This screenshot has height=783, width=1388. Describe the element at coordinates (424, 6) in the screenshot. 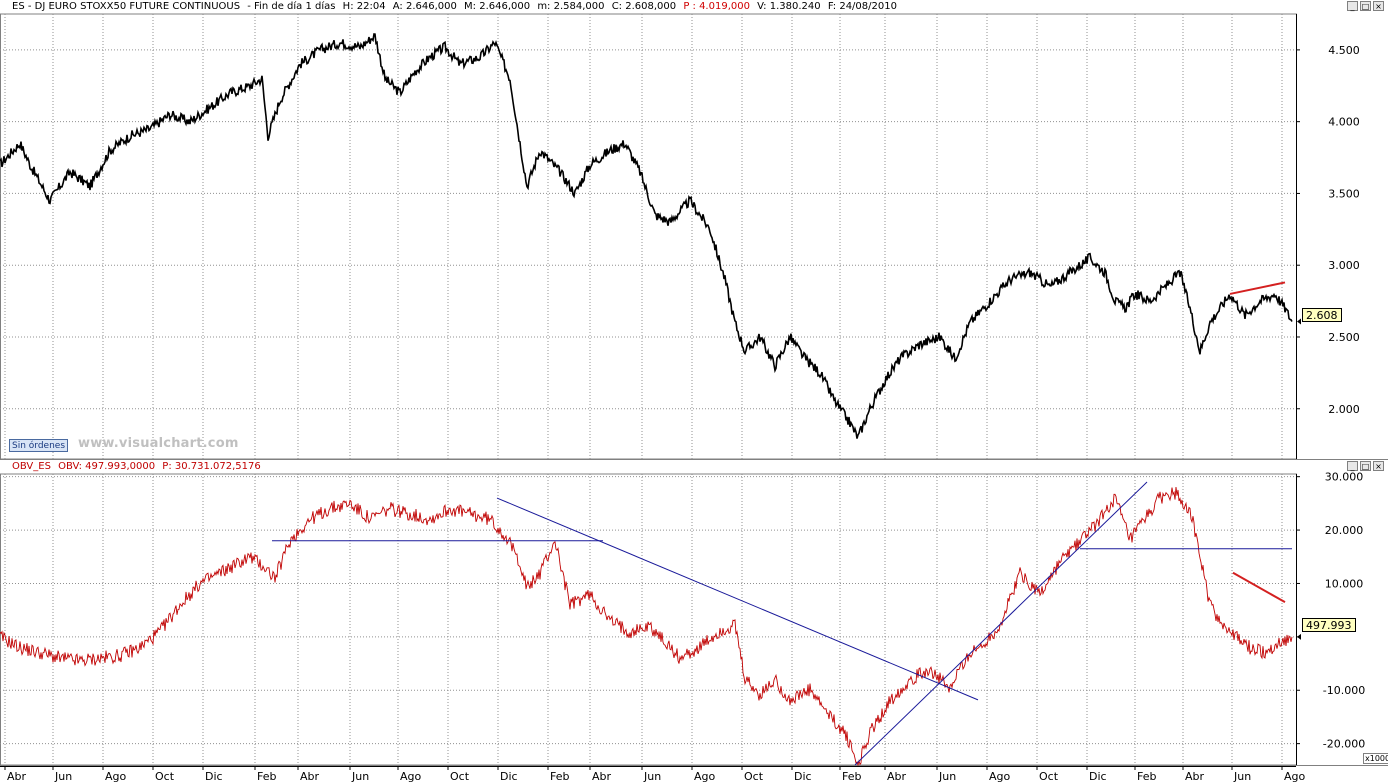

I see `open-label: A: 2.646,000` at that location.